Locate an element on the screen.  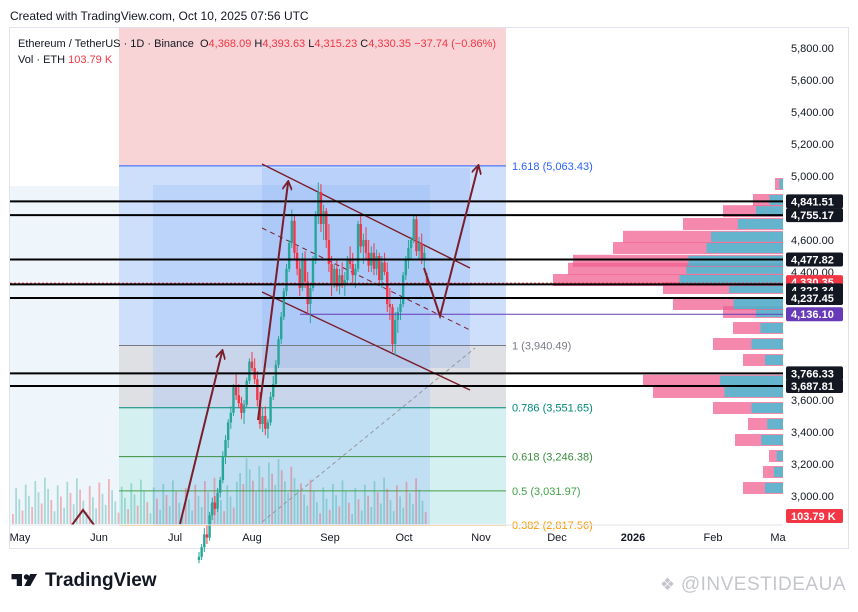
close-value: 4,330.35 is located at coordinates (390, 44).